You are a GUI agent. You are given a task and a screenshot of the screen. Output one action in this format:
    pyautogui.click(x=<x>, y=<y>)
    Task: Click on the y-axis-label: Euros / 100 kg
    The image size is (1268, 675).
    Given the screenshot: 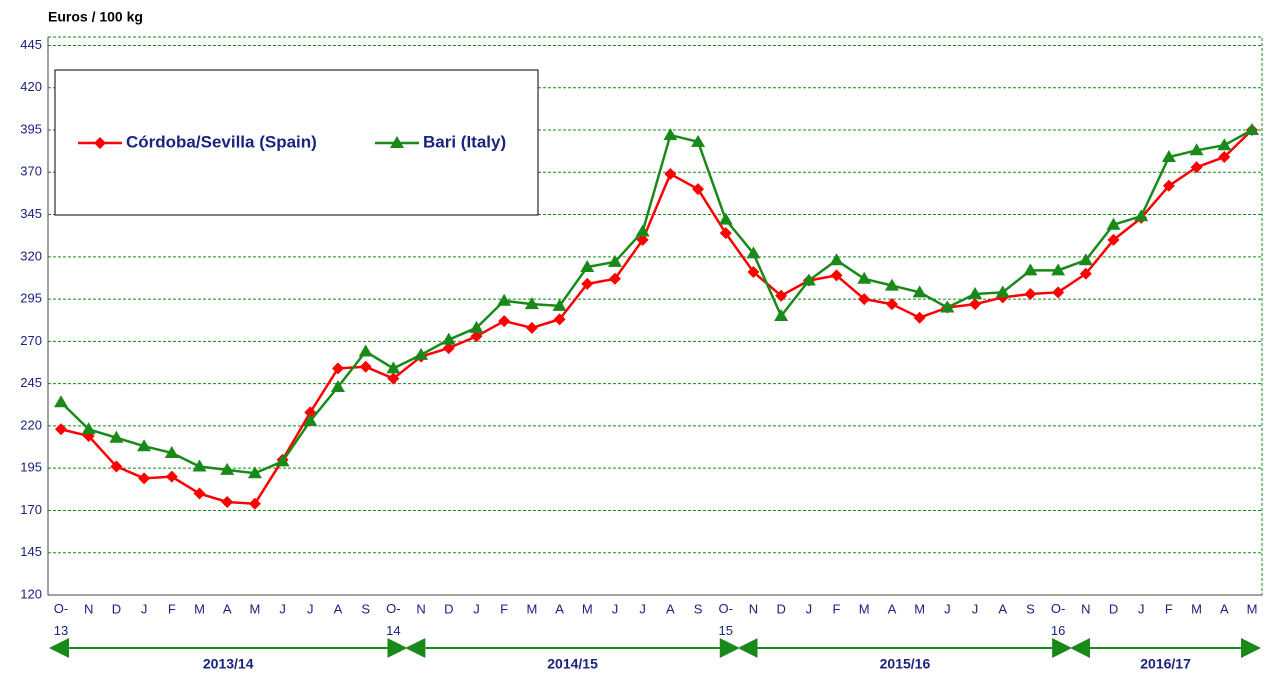 What is the action you would take?
    pyautogui.click(x=95, y=17)
    